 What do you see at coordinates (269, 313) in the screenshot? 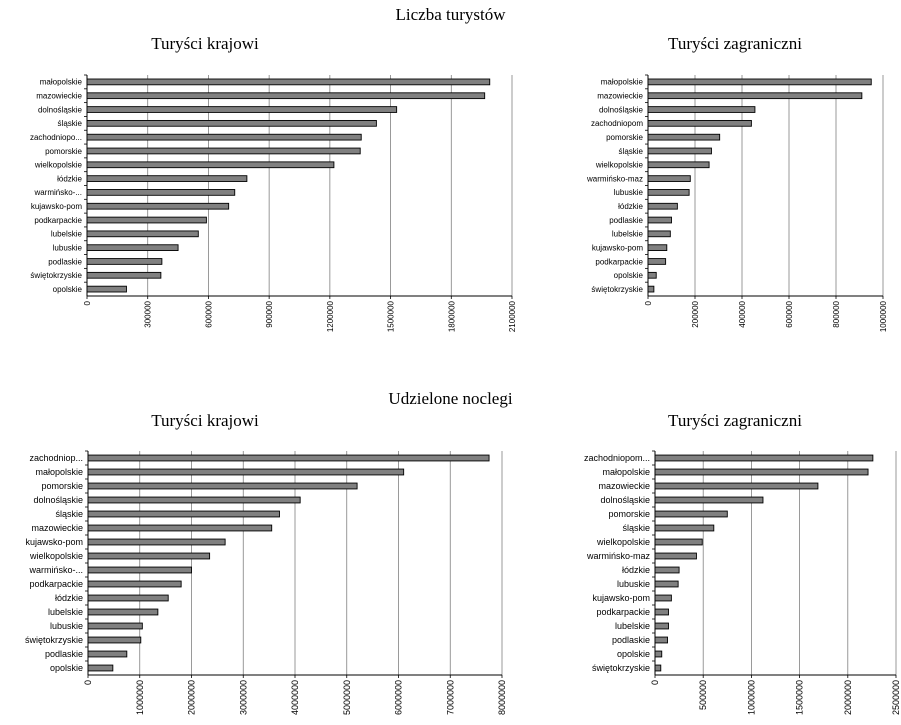
I see `x-tick-label: 900000` at bounding box center [269, 313].